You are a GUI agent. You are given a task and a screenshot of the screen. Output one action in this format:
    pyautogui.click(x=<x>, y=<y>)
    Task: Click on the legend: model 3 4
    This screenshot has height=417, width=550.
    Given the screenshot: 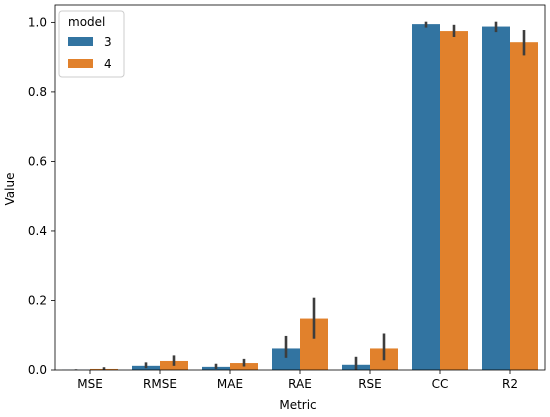 What is the action you would take?
    pyautogui.click(x=91, y=44)
    